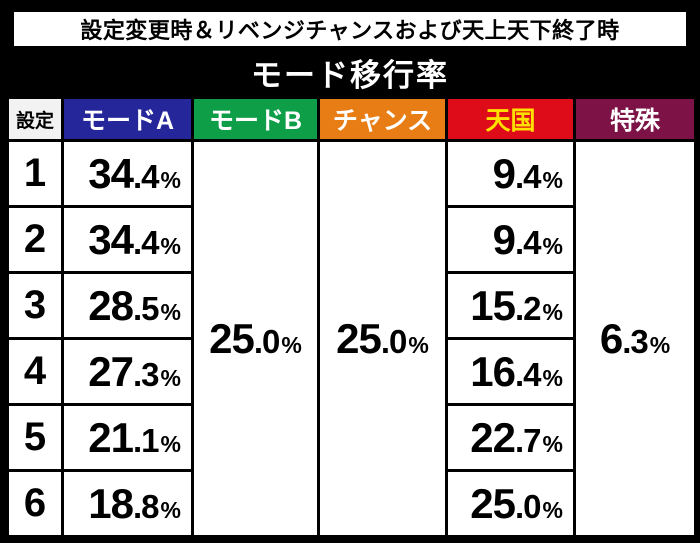 This screenshot has height=543, width=700. I want to click on table-row-setting-3: 3 28.5% 15.2%, so click(351, 305).